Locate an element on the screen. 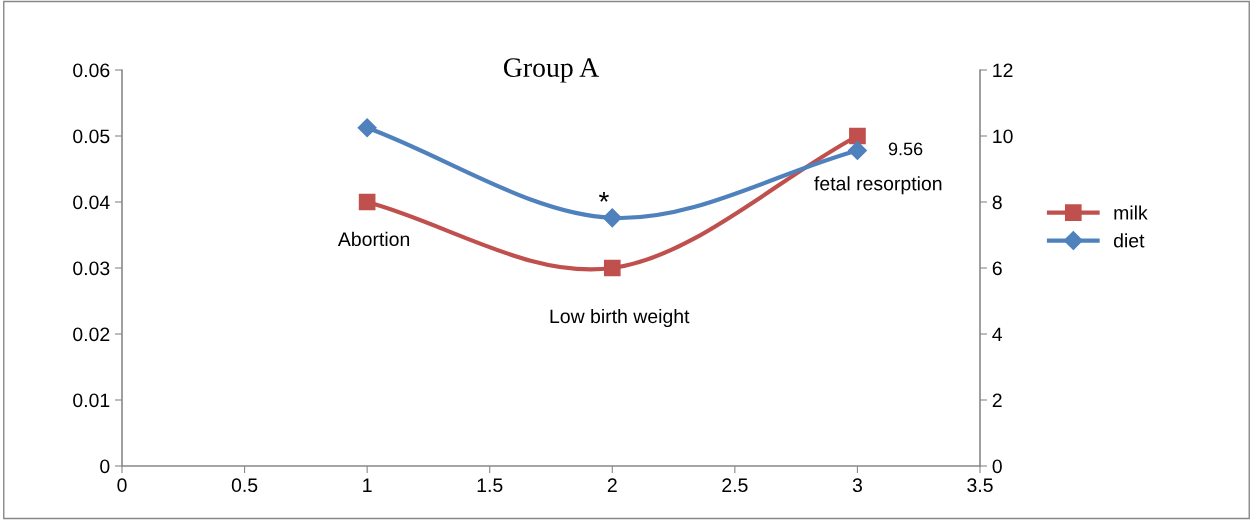  x-tick-label: 2 is located at coordinates (612, 485).